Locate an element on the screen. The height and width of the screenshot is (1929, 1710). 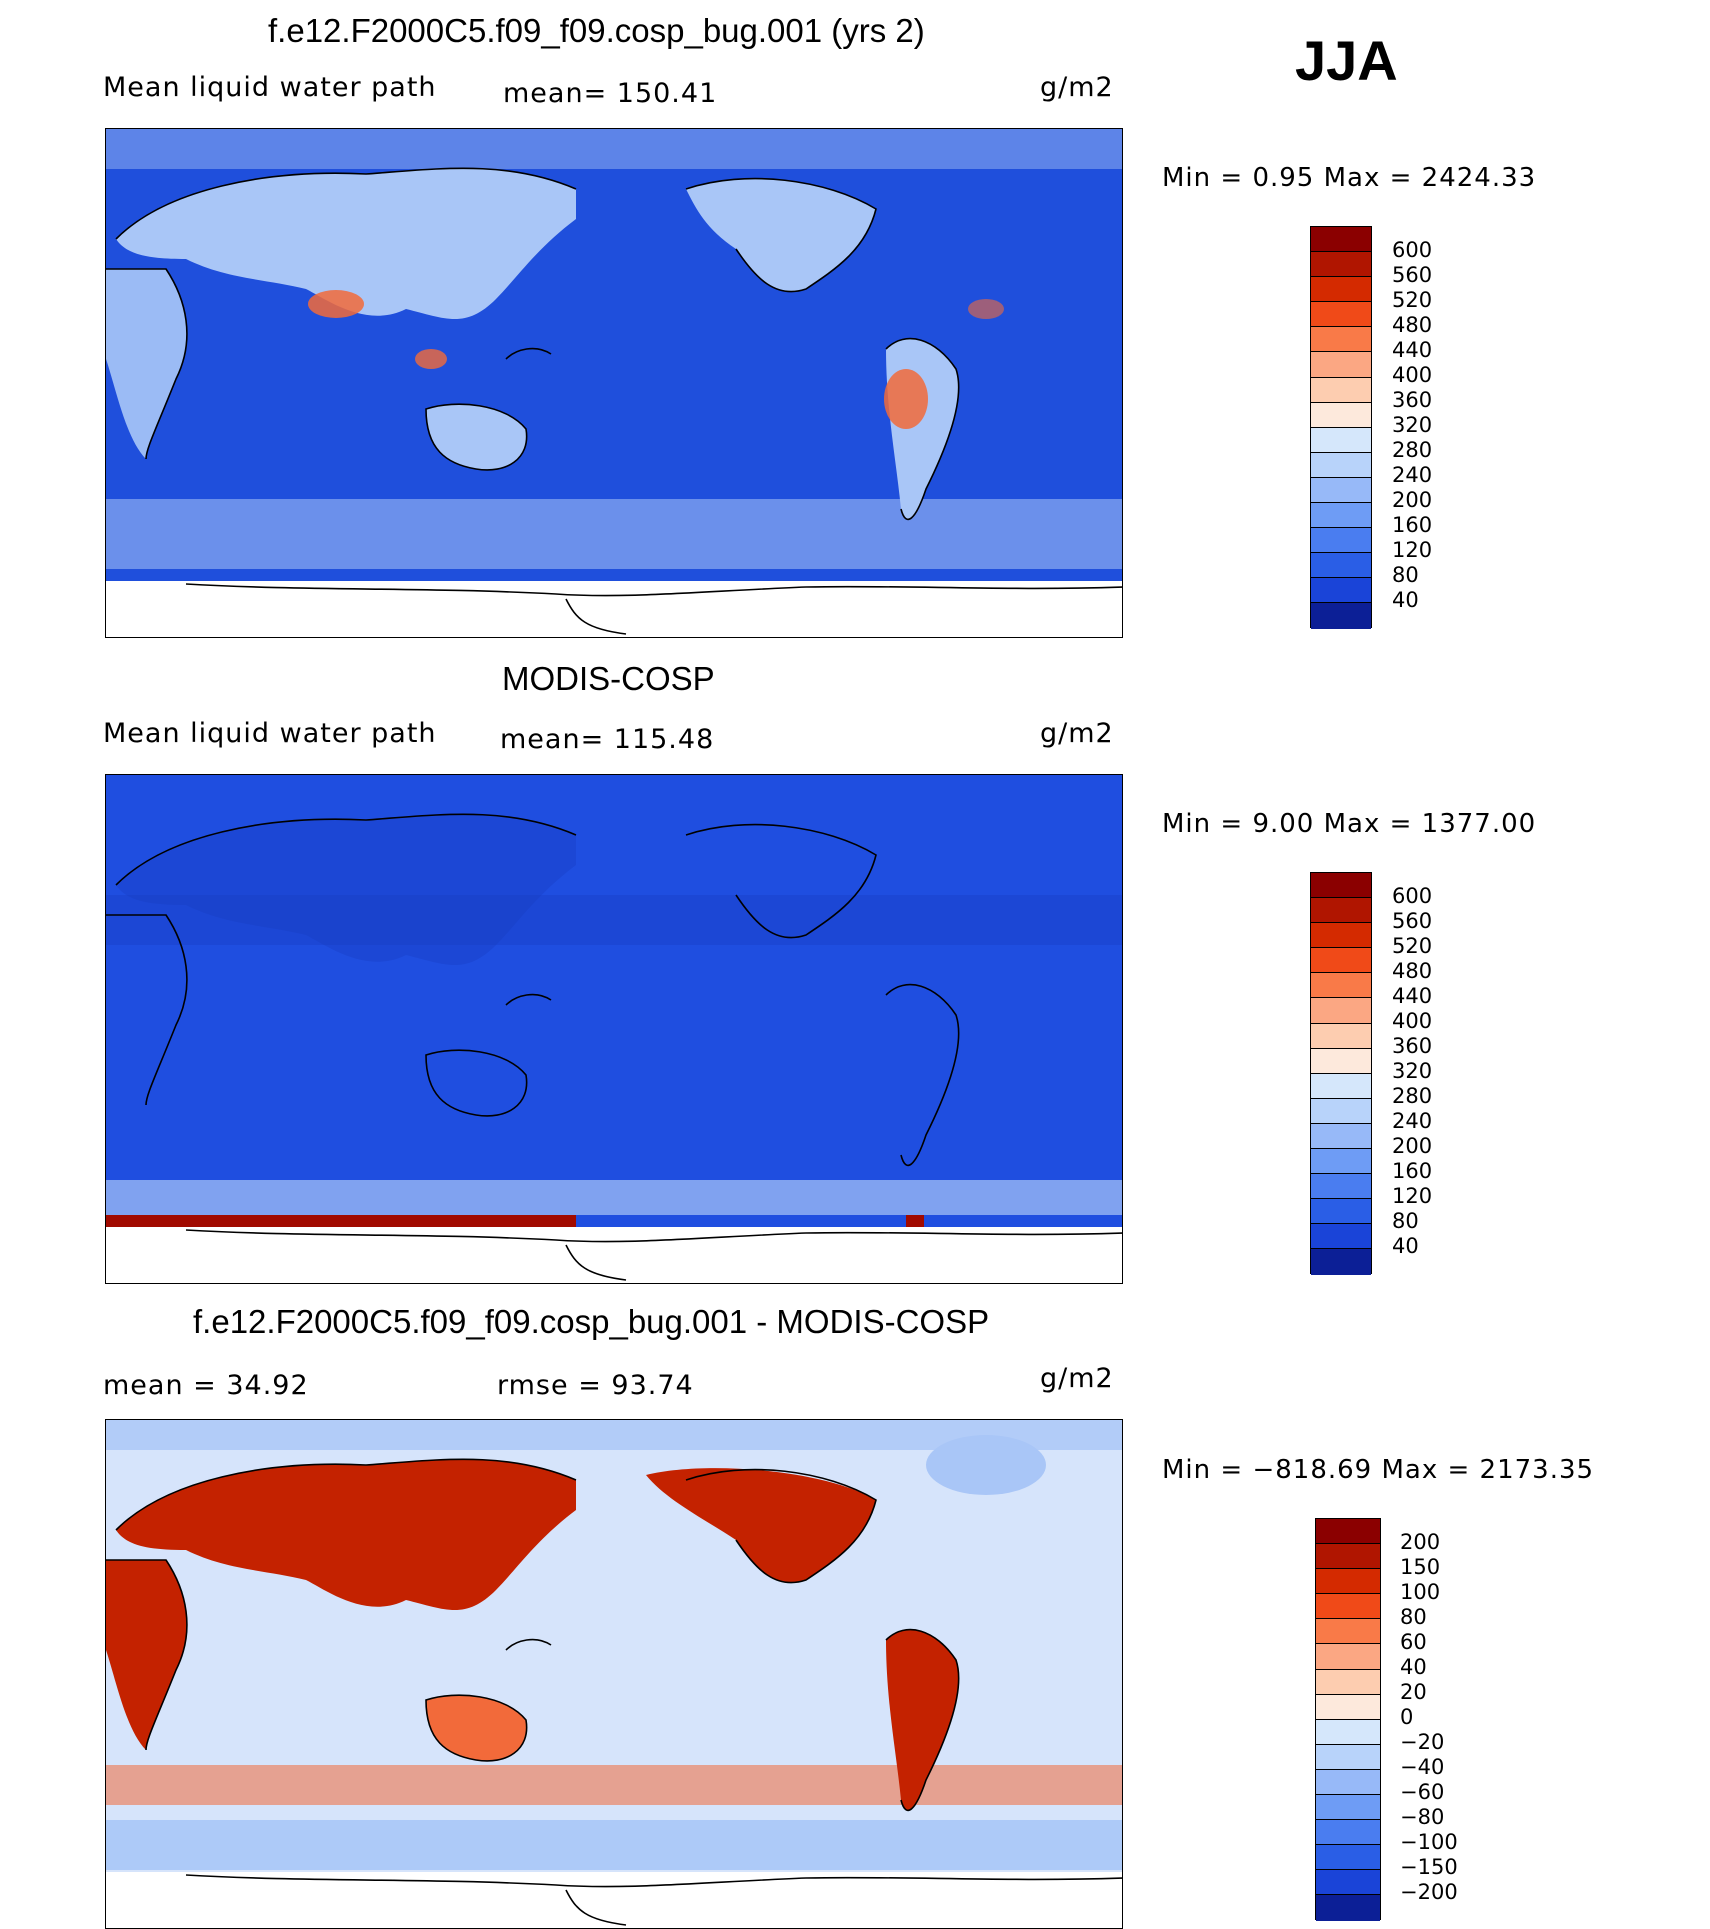
colorbar-tick: −80 is located at coordinates (1422, 1817).